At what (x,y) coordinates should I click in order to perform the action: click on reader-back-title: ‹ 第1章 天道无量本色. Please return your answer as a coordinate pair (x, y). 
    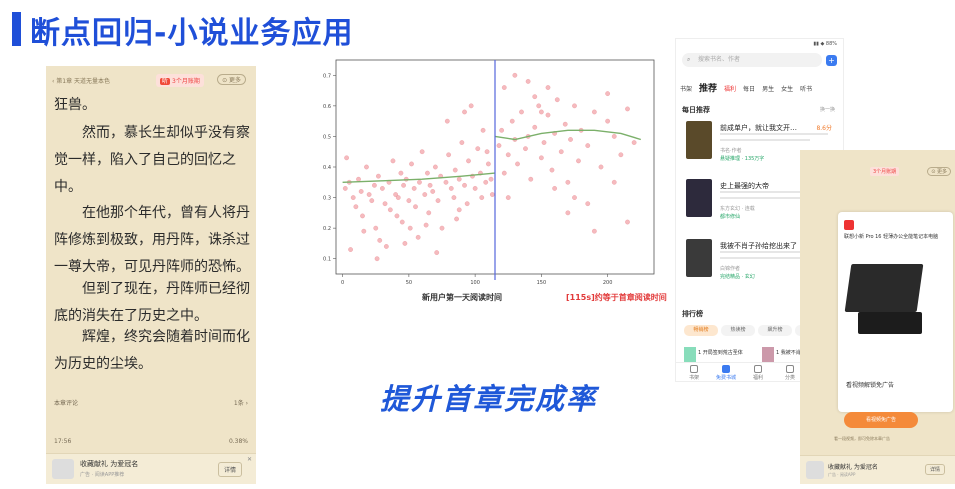
    Looking at the image, I should click on (81, 81).